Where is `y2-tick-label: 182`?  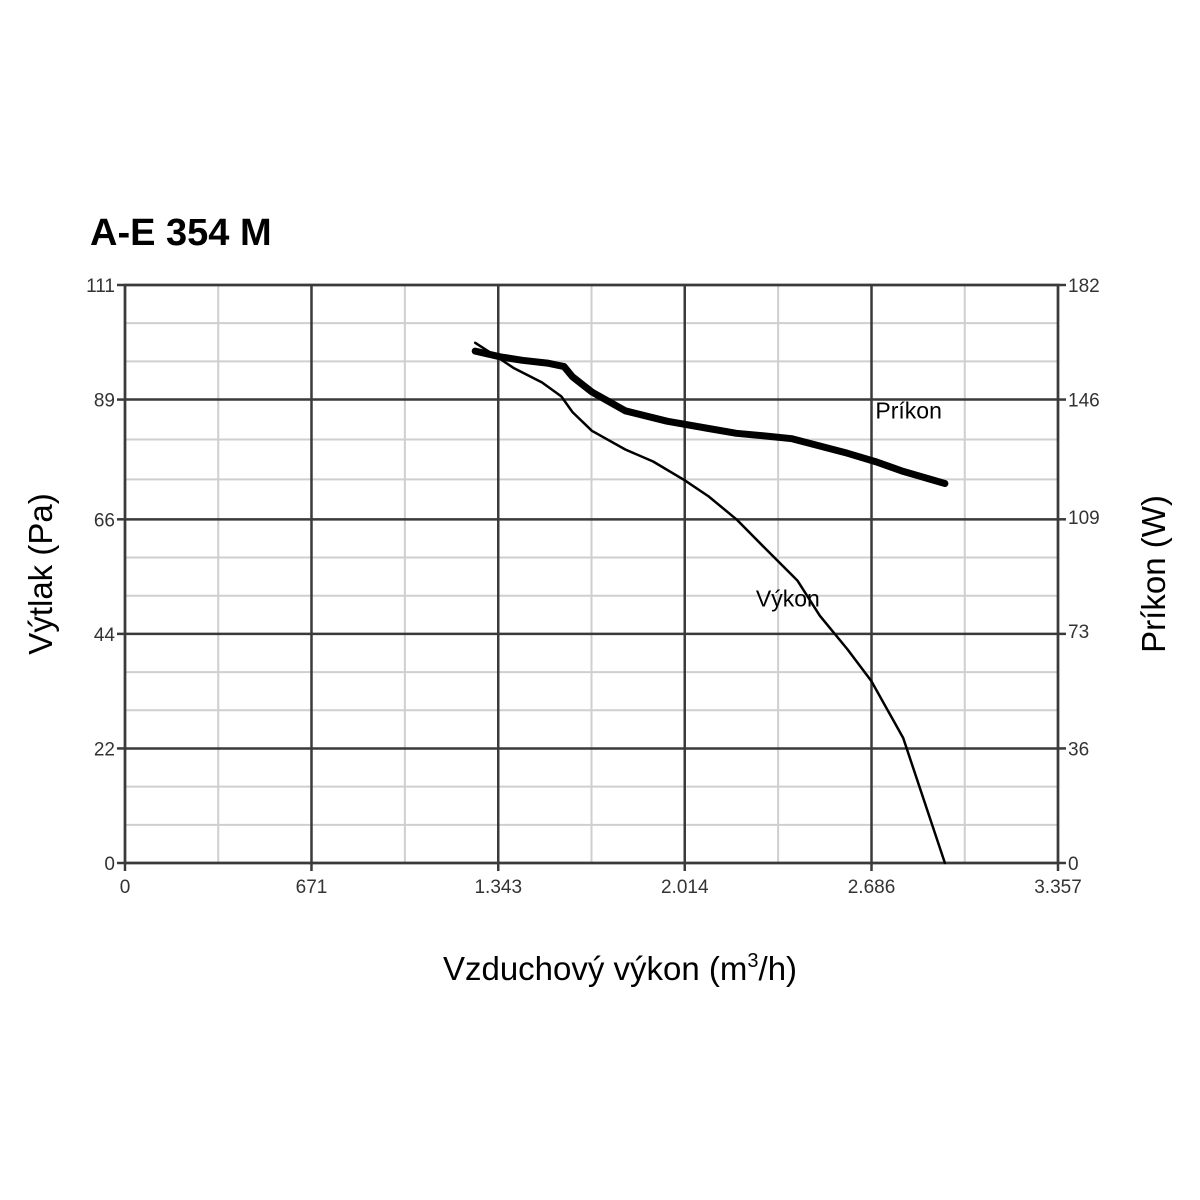 y2-tick-label: 182 is located at coordinates (1084, 286).